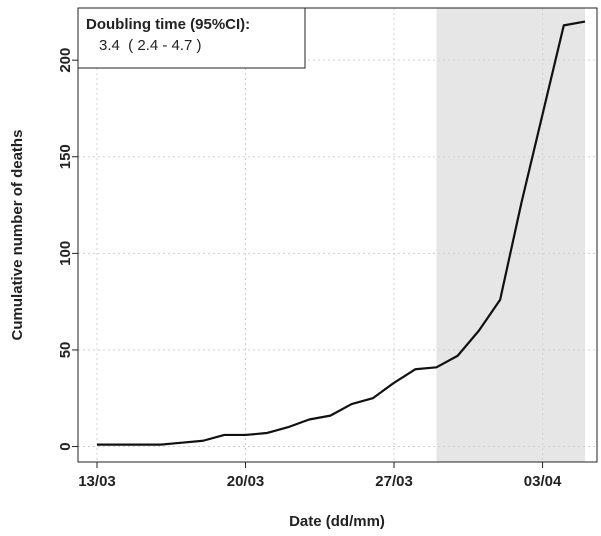 This screenshot has width=601, height=536. What do you see at coordinates (17, 235) in the screenshot?
I see `y-axis-label: Cumulative number of deaths` at bounding box center [17, 235].